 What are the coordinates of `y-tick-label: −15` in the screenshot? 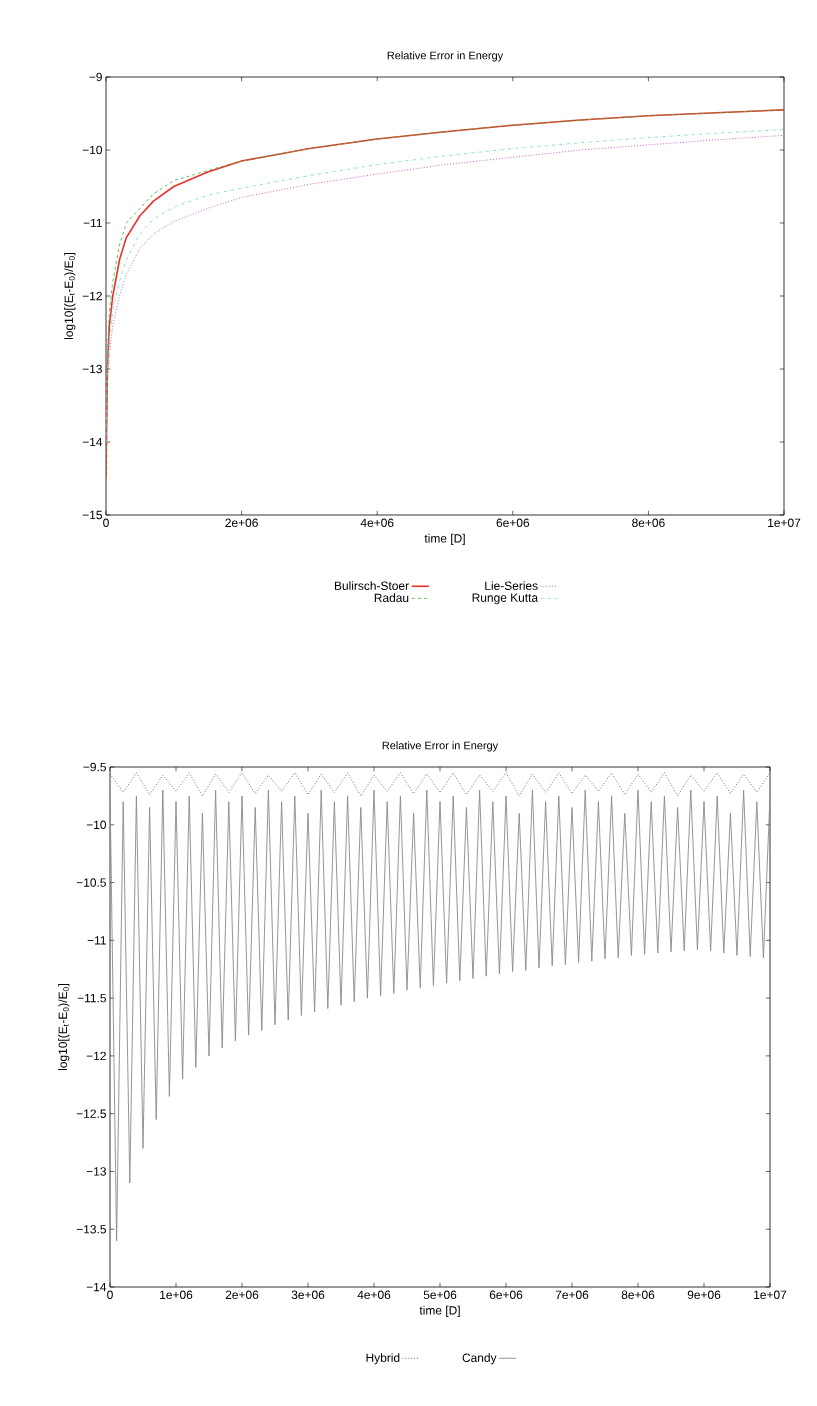 It's located at (92, 515).